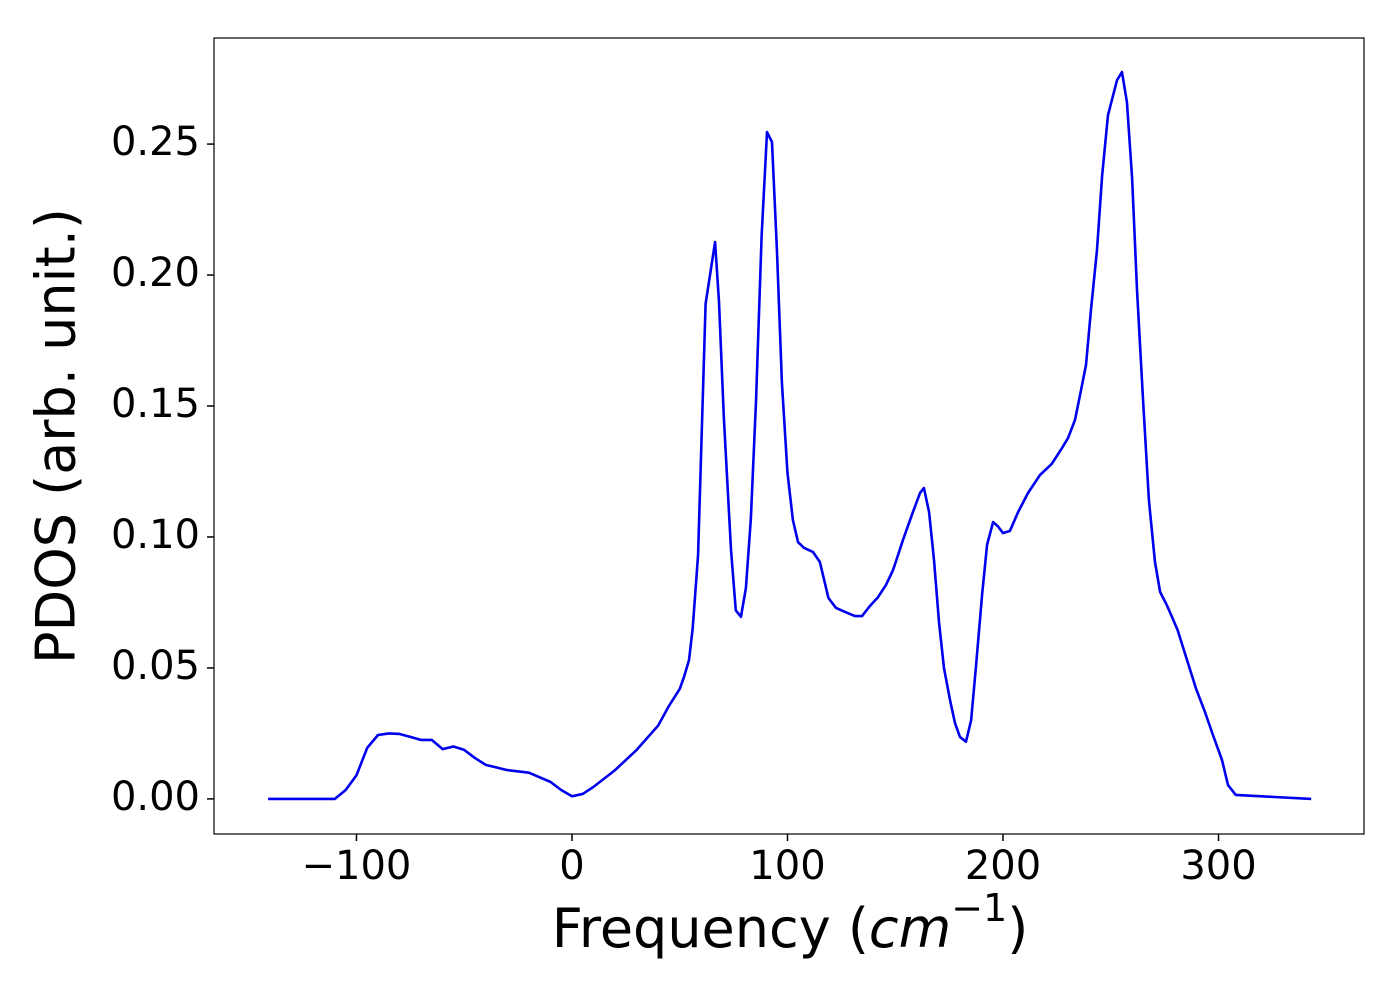  I want to click on y-tick-label: 0.15, so click(155, 404).